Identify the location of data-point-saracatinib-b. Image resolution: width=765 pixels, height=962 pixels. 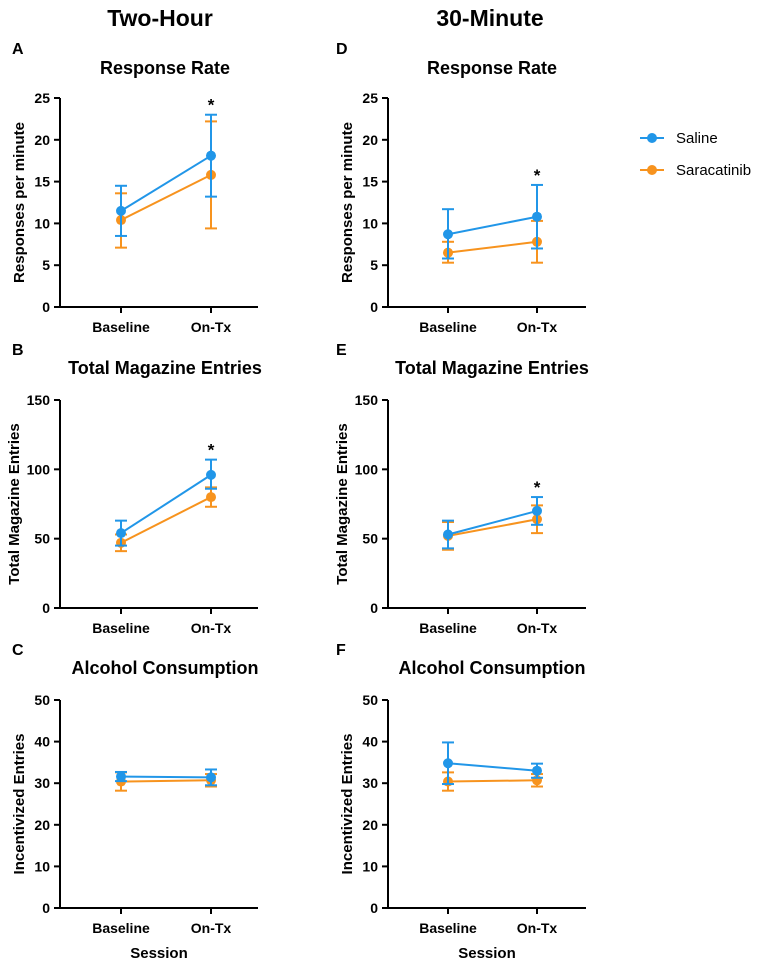
(211, 497).